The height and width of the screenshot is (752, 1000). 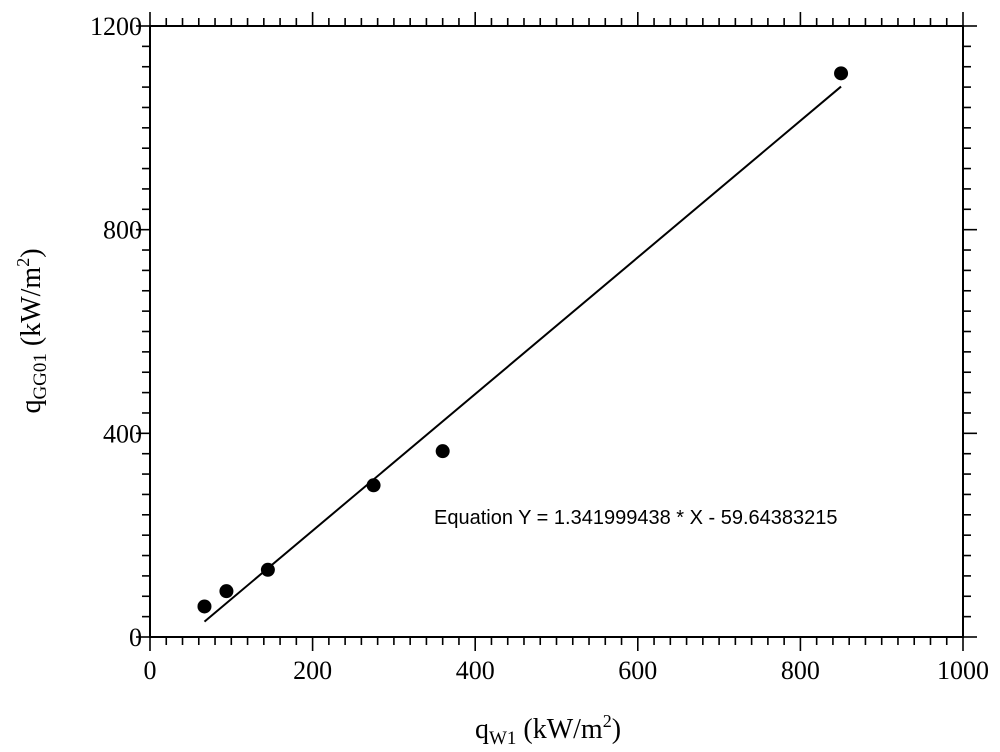 I want to click on x-tick-label: 800, so click(x=800, y=670).